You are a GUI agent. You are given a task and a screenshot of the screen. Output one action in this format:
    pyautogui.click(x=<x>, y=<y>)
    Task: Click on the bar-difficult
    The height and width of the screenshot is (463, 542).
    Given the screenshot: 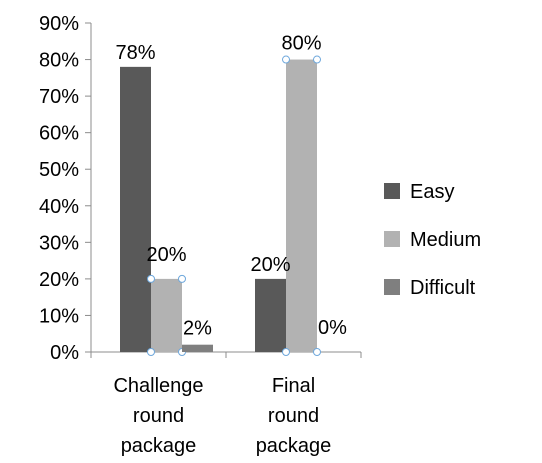 What is the action you would take?
    pyautogui.click(x=197, y=348)
    